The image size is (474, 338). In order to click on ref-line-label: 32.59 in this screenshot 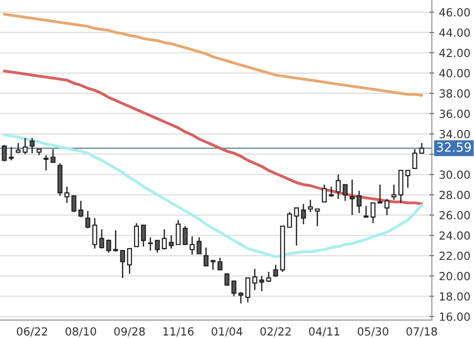, I will do `click(453, 147)`.